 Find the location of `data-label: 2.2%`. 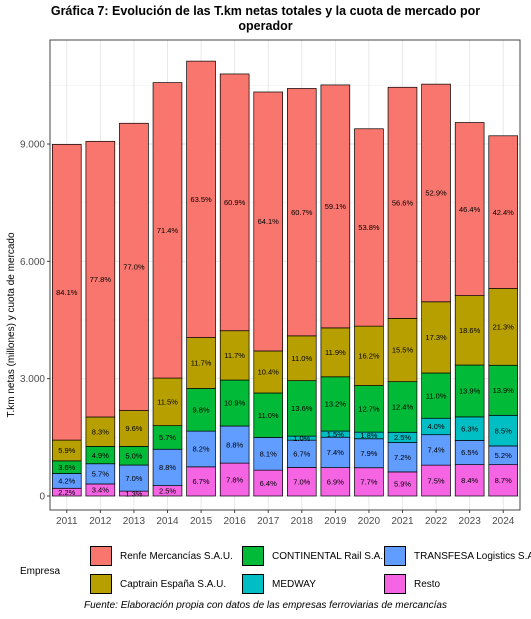

data-label: 2.2% is located at coordinates (66, 492).